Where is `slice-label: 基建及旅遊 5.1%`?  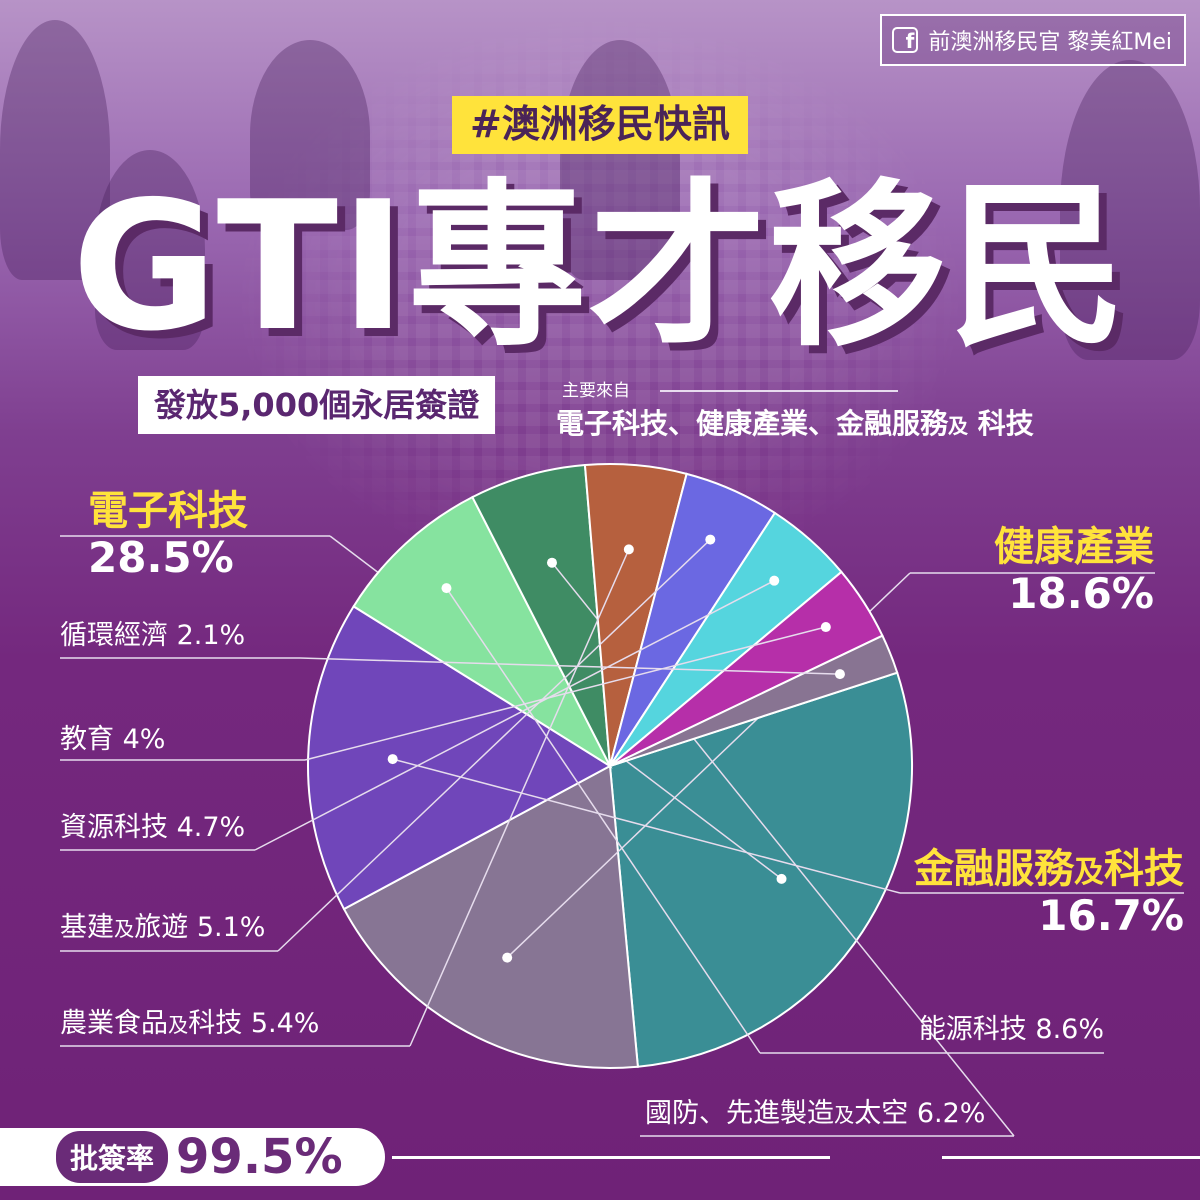
slice-label: 基建及旅遊 5.1% is located at coordinates (162, 927).